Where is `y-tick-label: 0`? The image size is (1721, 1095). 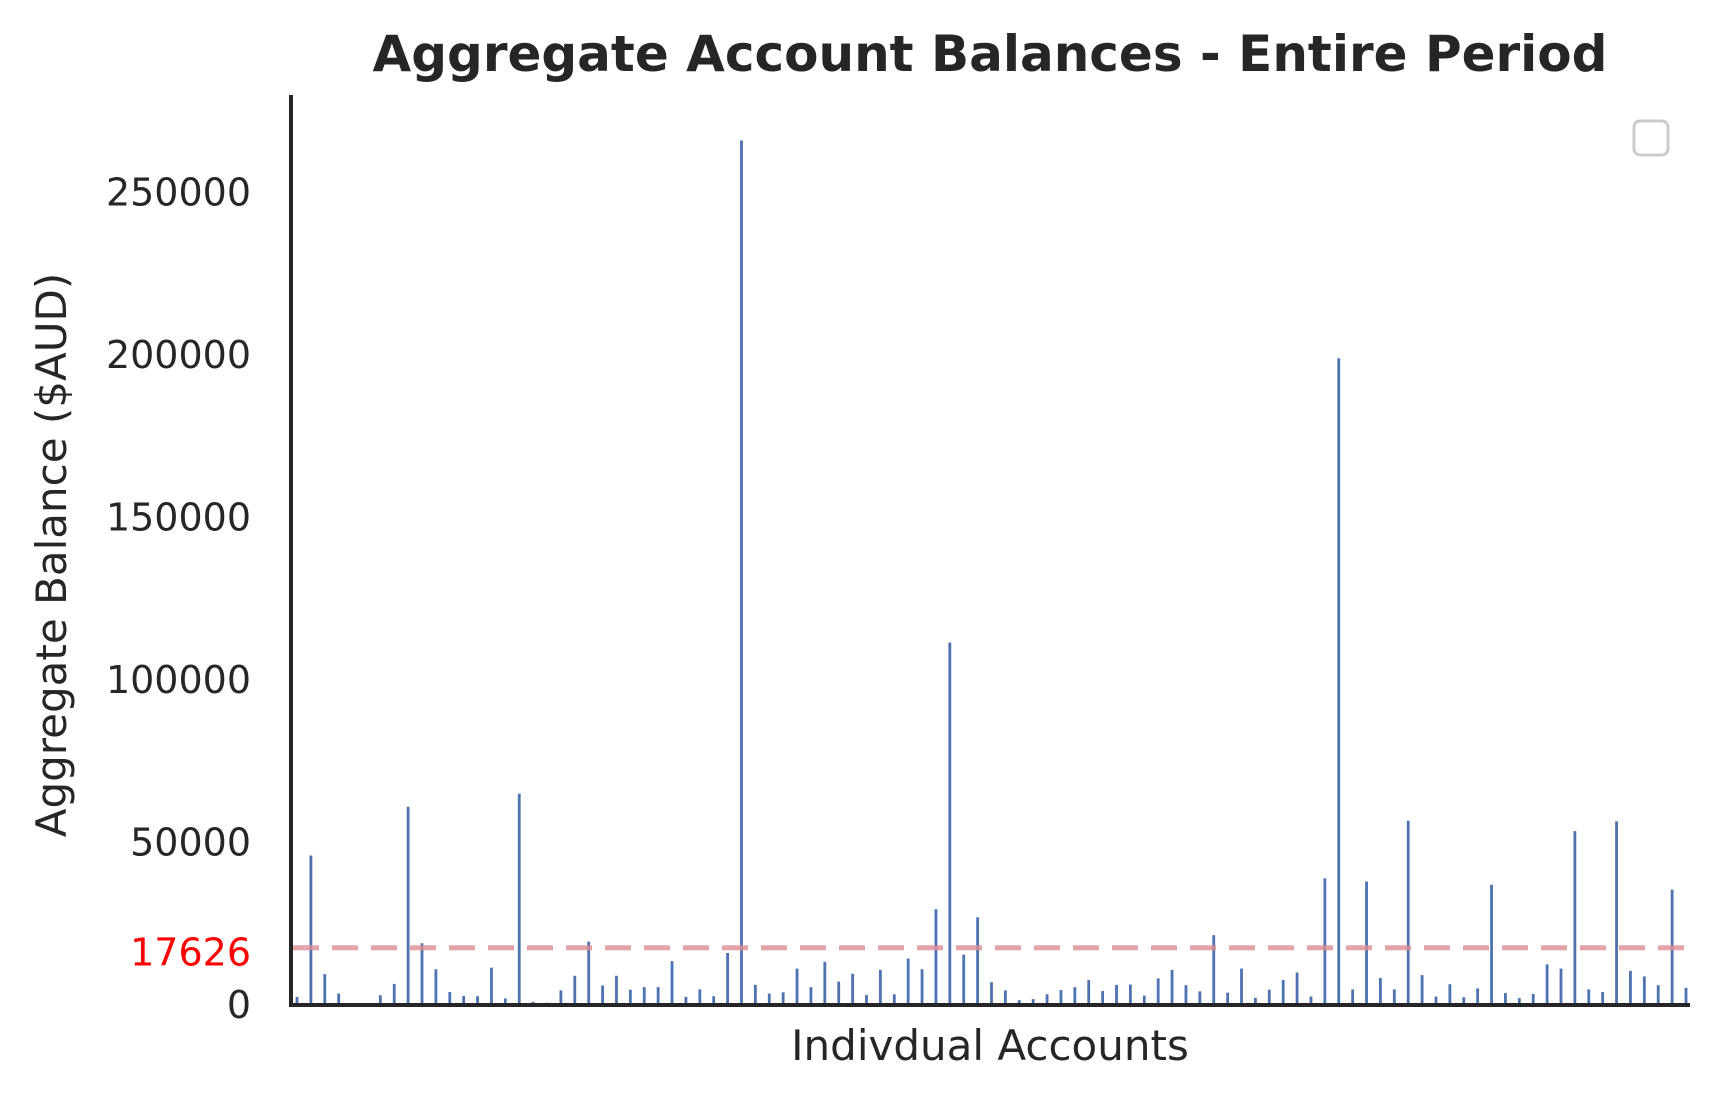 y-tick-label: 0 is located at coordinates (239, 1005).